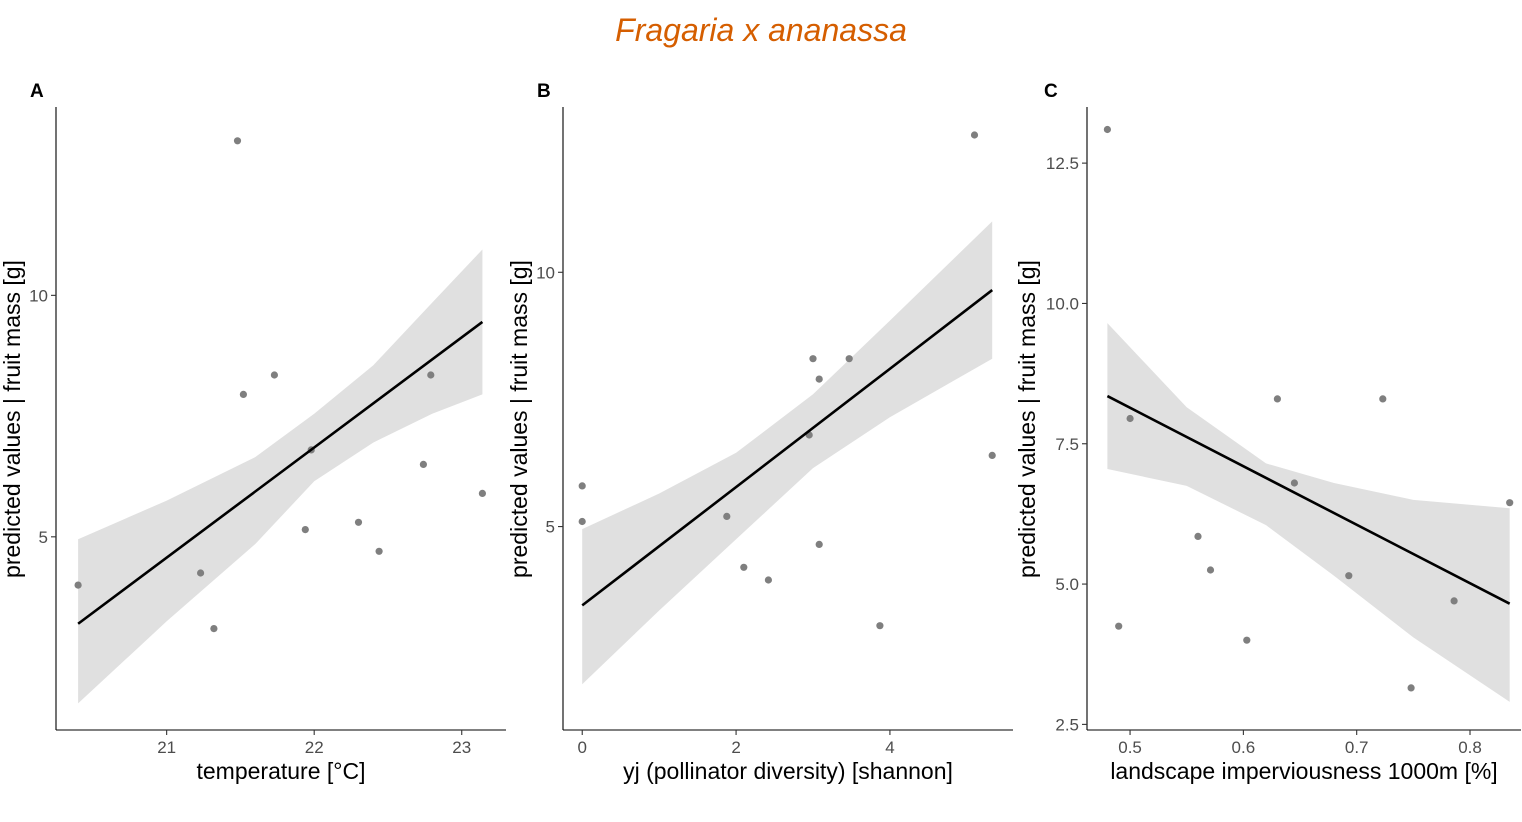 The image size is (1522, 822). Describe the element at coordinates (1357, 747) in the screenshot. I see `x-tick-label: 0.7` at that location.